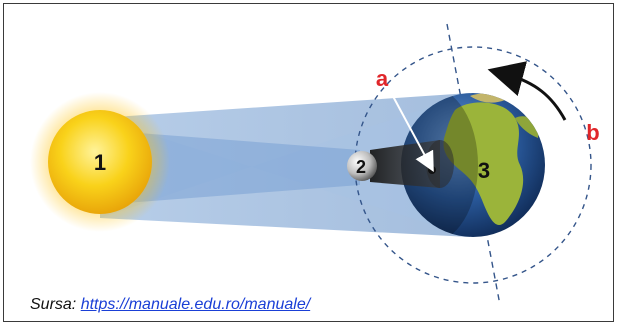 This screenshot has height=327, width=619. Describe the element at coordinates (473, 164) in the screenshot. I see `earth-axis-line` at that location.